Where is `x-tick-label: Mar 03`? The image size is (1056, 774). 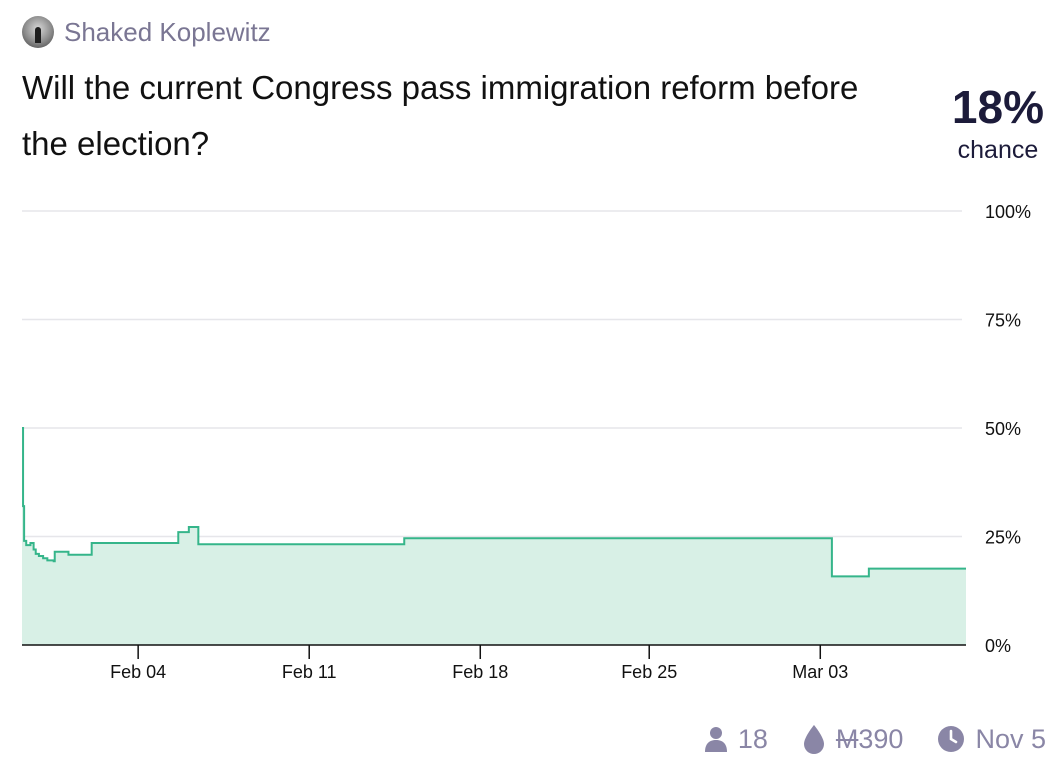 x-tick-label: Mar 03 is located at coordinates (820, 672).